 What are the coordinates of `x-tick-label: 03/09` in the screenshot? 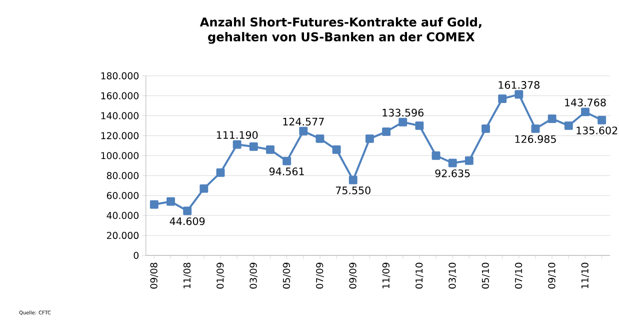 It's located at (254, 275).